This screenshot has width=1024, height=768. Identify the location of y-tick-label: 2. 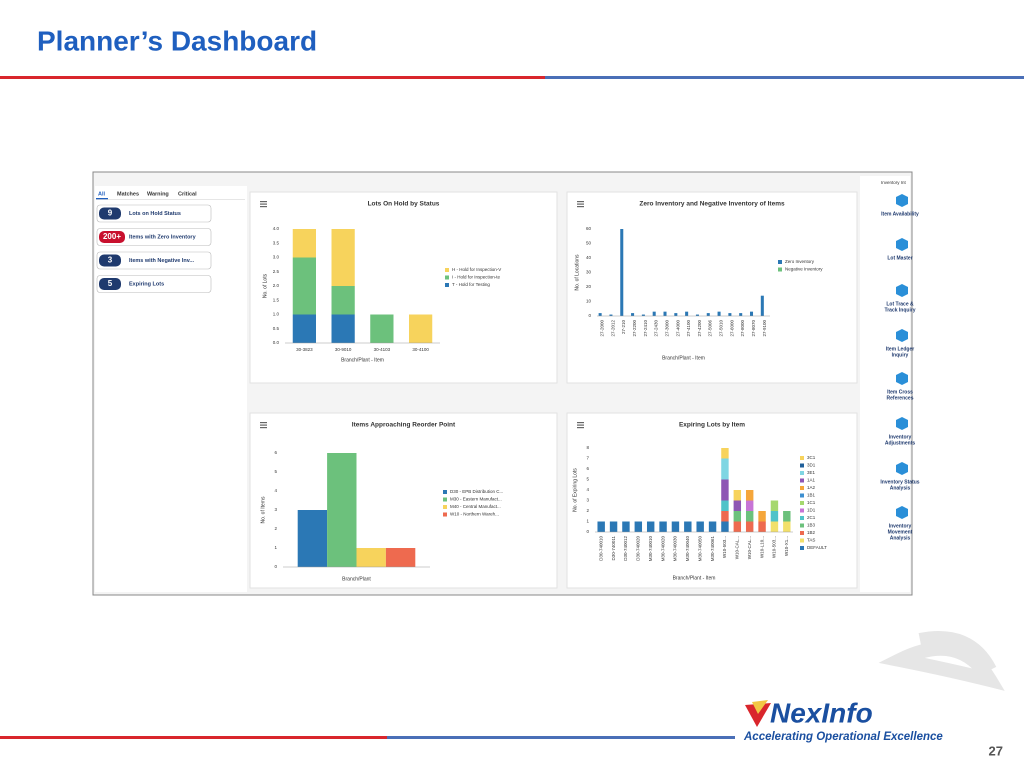
(587, 510).